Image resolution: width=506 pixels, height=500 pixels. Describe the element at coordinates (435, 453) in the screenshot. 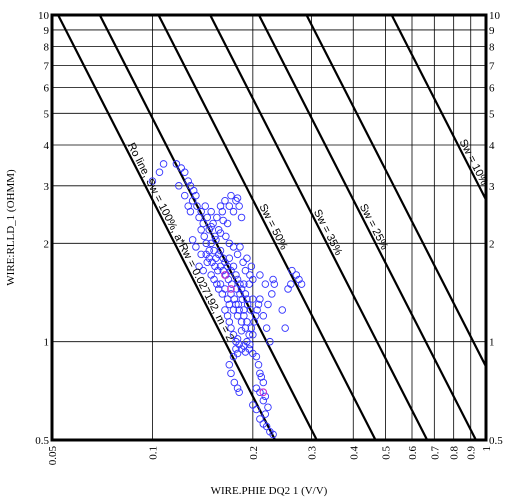

I see `x-tick-label: 0.7` at that location.